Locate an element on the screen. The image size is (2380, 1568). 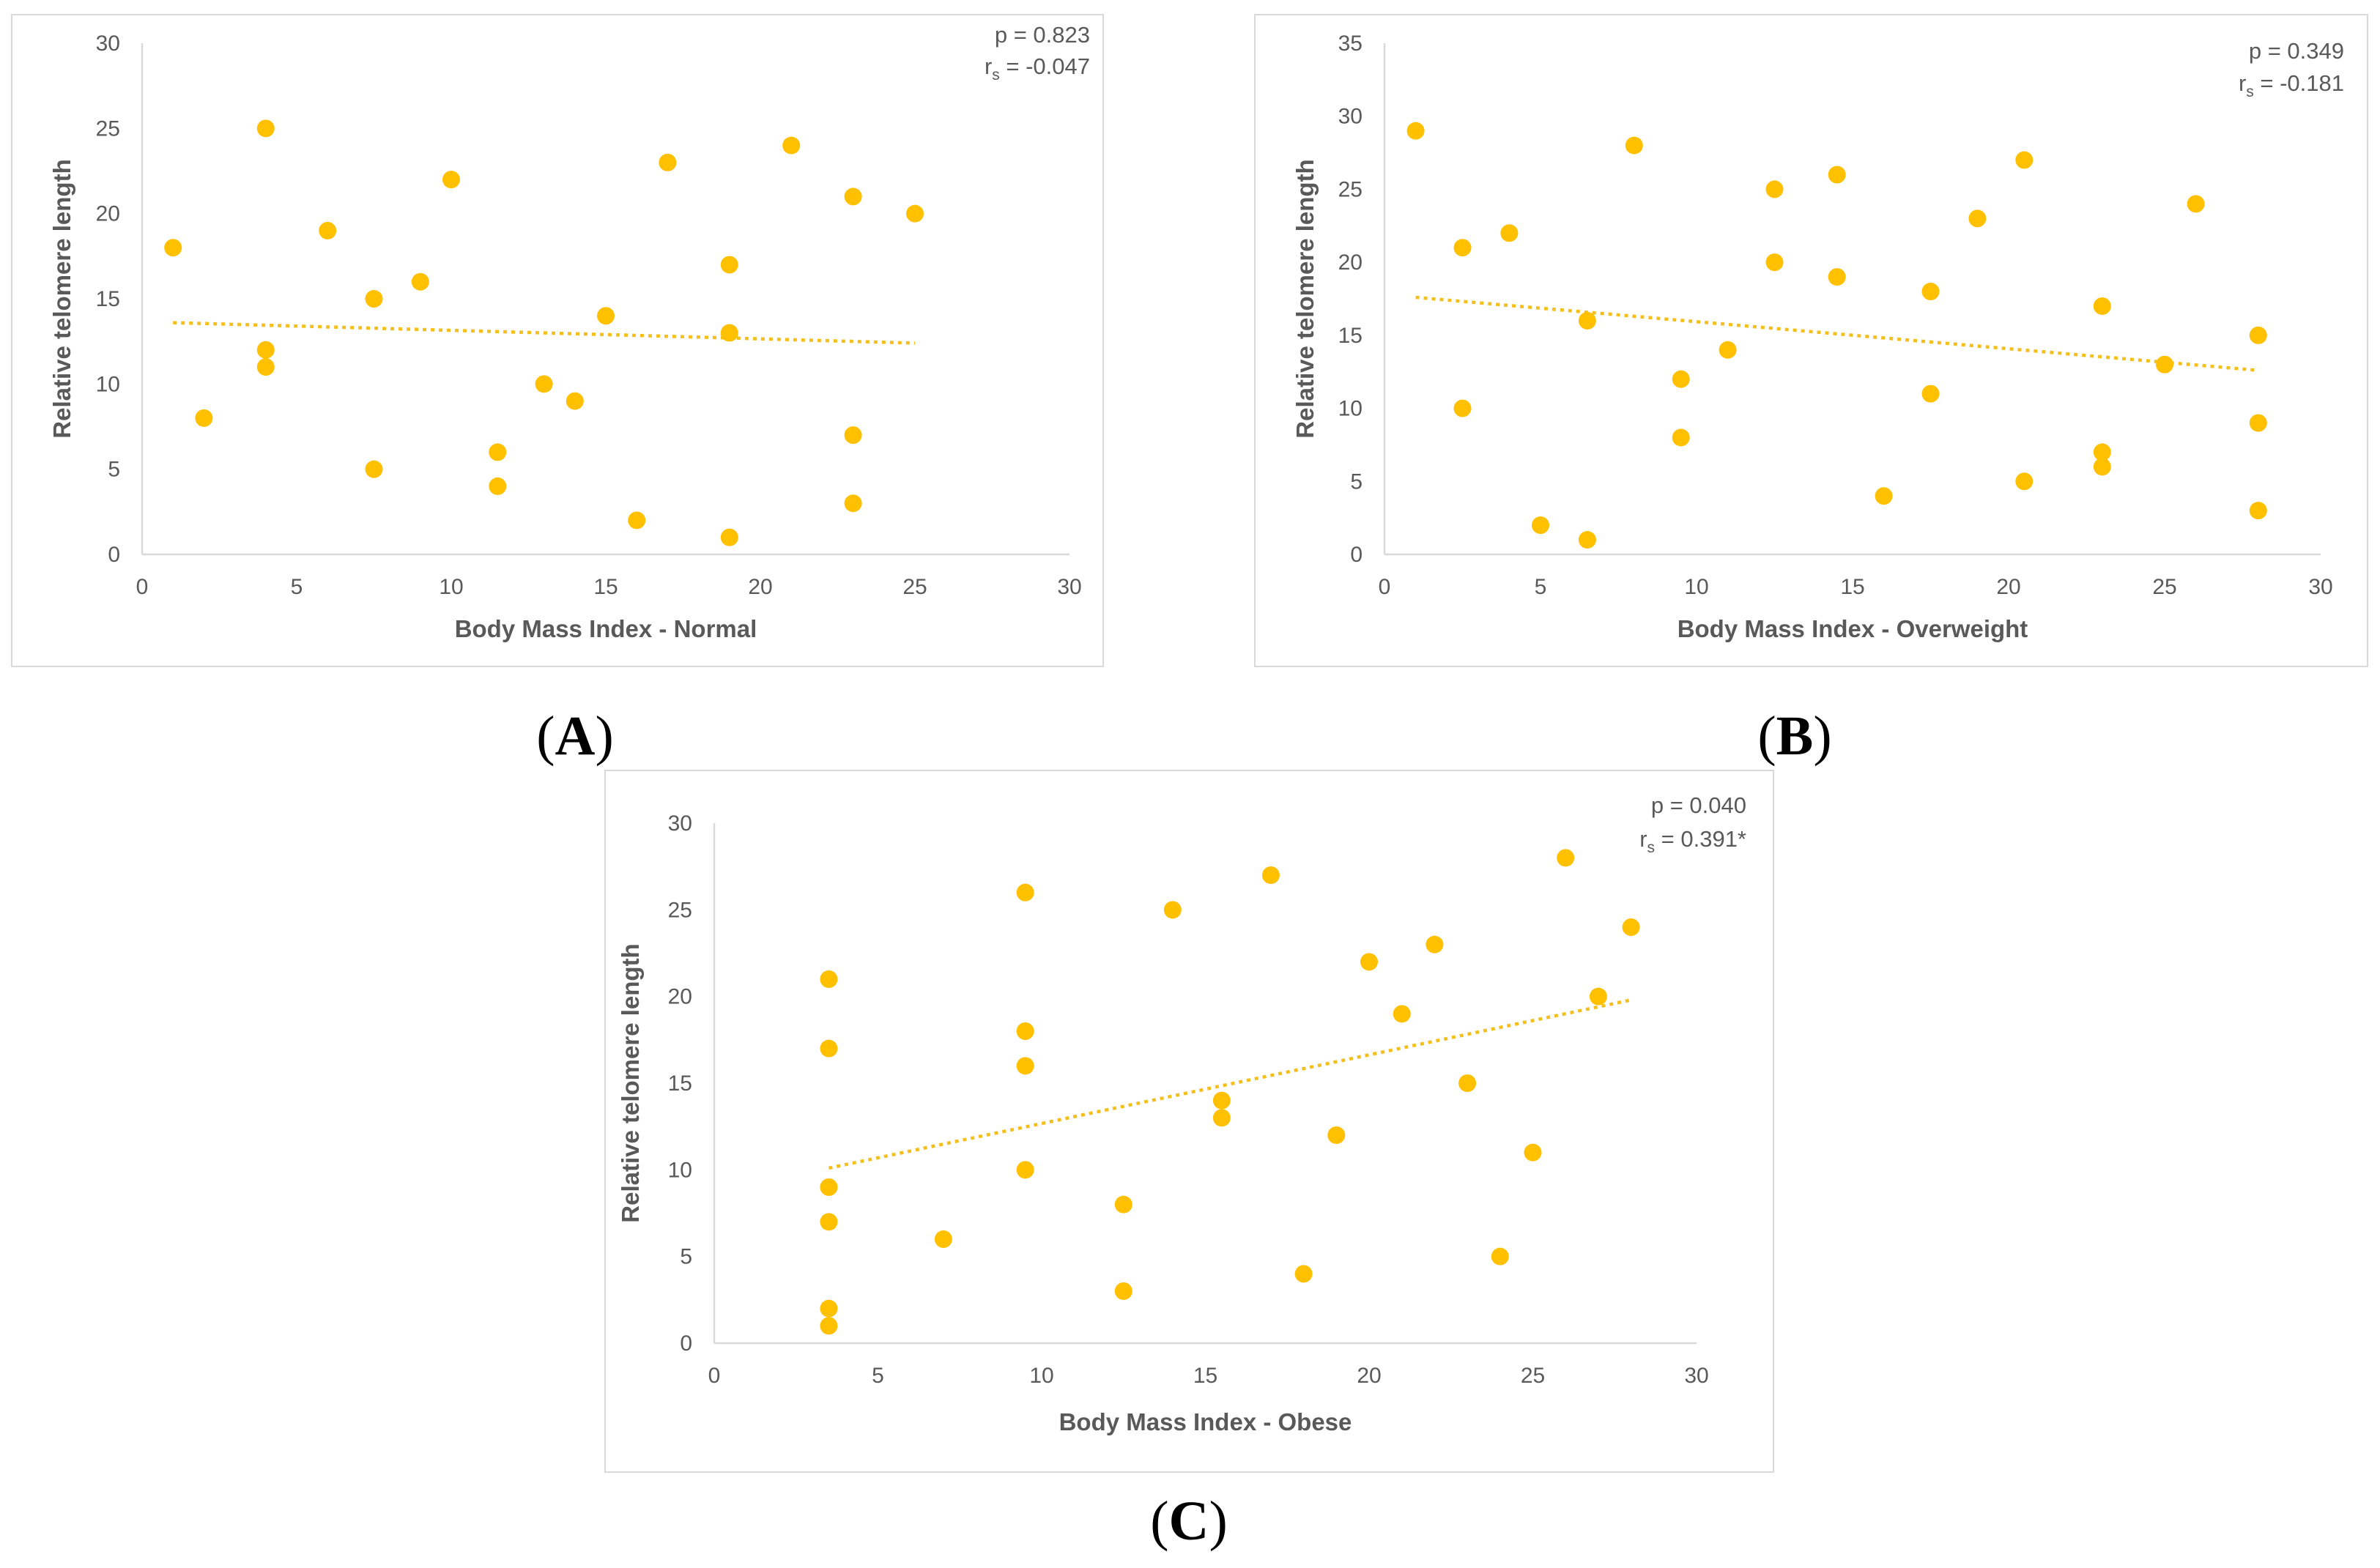
panel-letter: (A) is located at coordinates (575, 736).